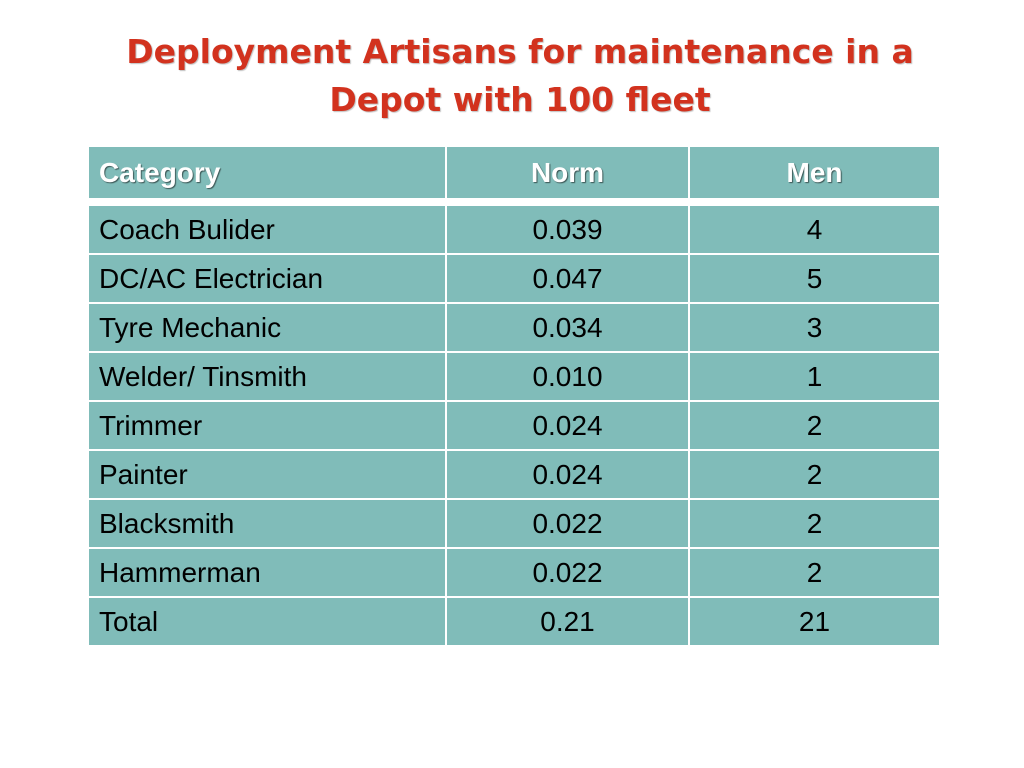 The image size is (1024, 768). I want to click on category-cell: Blacksmith, so click(267, 523).